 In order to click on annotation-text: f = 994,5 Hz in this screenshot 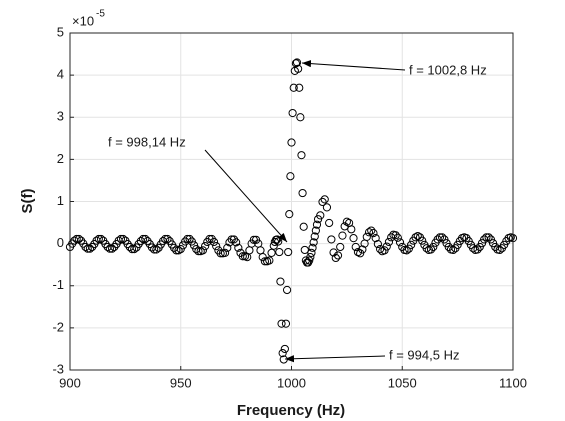, I will do `click(424, 354)`.